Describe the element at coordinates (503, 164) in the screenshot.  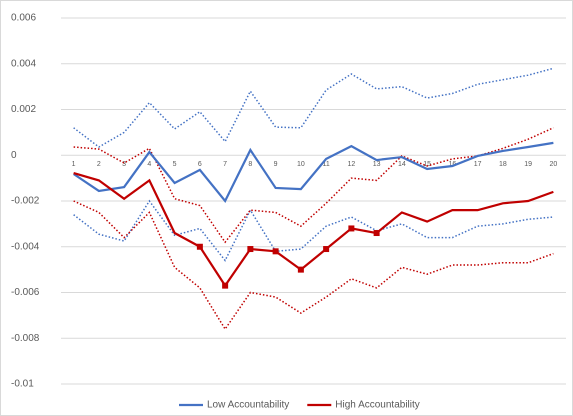
I see `x-tick-label: 18` at that location.